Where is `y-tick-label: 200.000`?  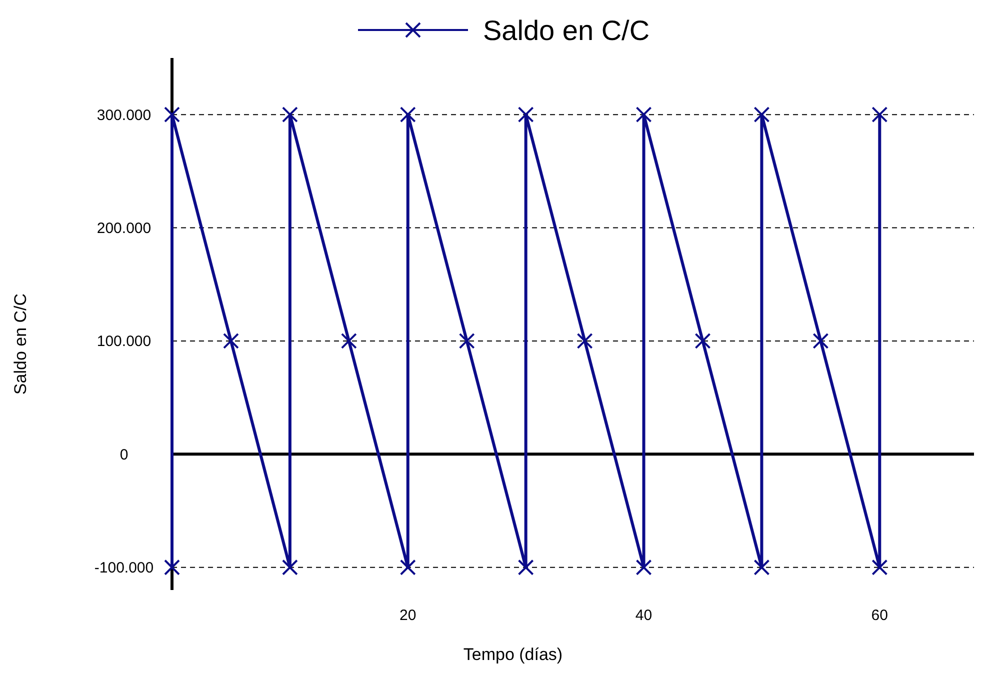
y-tick-label: 200.000 is located at coordinates (124, 229).